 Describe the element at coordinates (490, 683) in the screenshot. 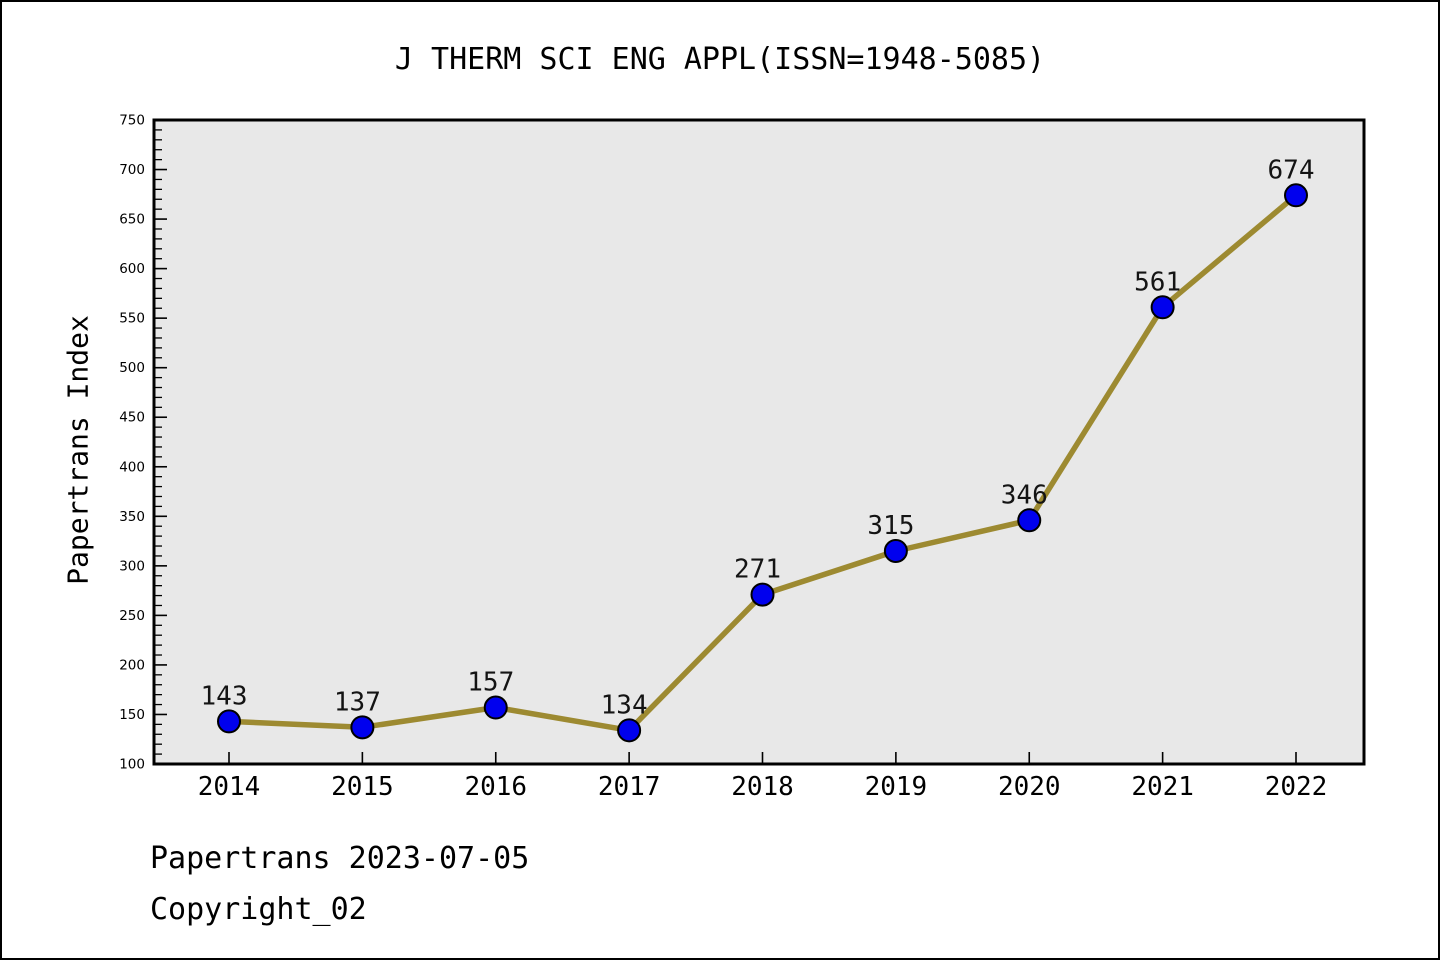

I see `point-label: 157` at that location.